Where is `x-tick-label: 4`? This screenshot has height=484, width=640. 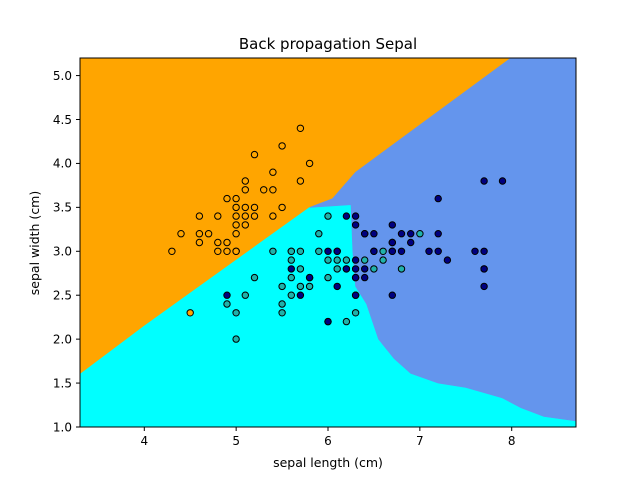
x-tick-label: 4 is located at coordinates (144, 441).